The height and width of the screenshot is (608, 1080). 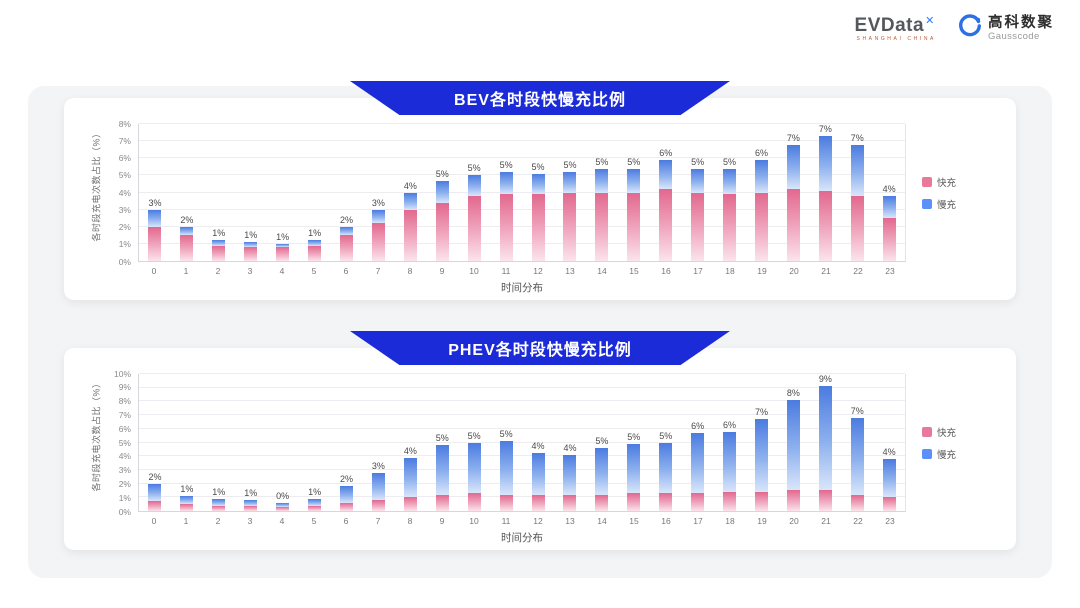 What do you see at coordinates (666, 521) in the screenshot?
I see `x-tick-label: 16` at bounding box center [666, 521].